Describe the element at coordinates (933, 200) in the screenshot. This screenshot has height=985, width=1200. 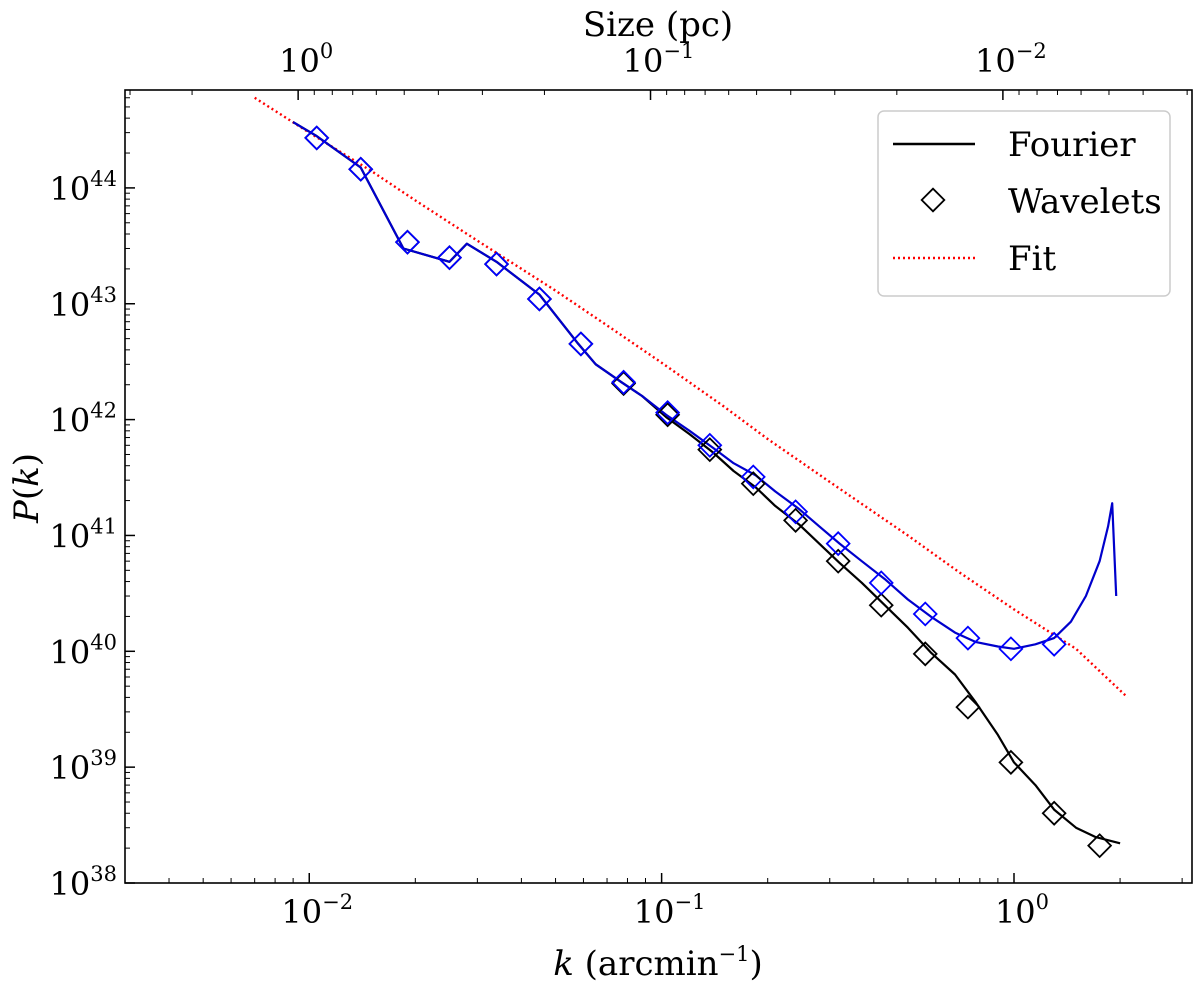
I see `legend-wavelets-swatch` at that location.